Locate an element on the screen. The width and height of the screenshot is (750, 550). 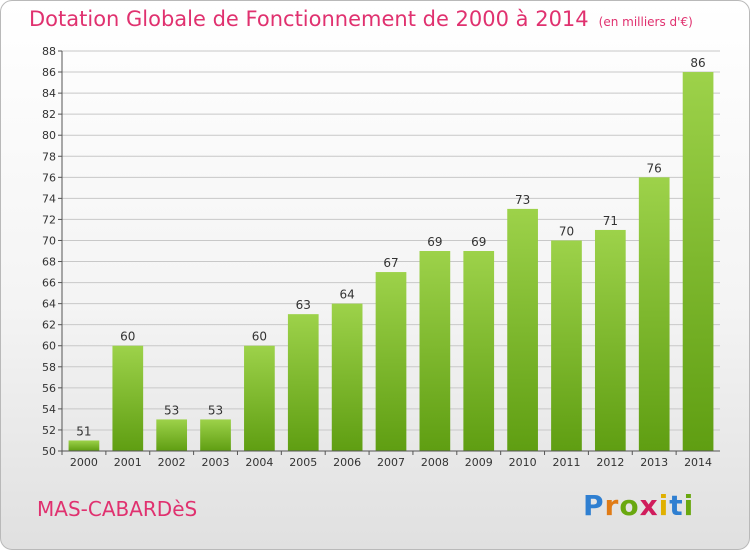
data-label-2000: 51 is located at coordinates (83, 431).